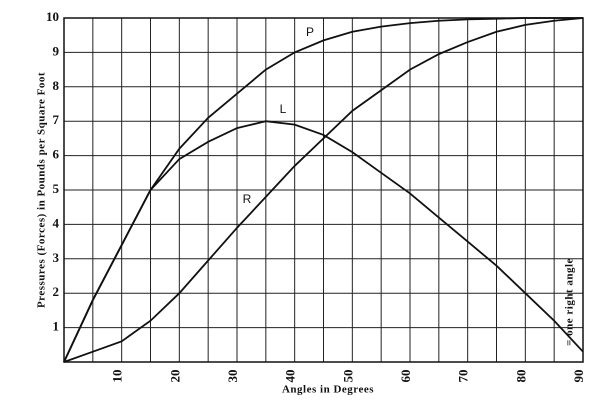 The width and height of the screenshot is (600, 402). I want to click on y-tick-label: 10, so click(52, 16).